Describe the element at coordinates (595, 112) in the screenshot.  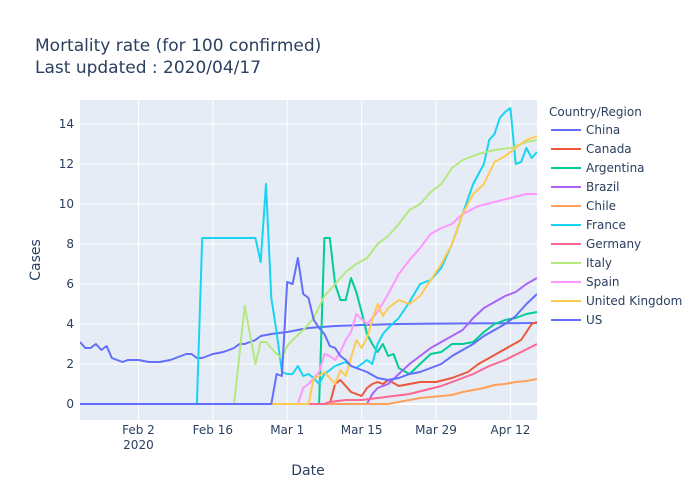
I see `legend-title: Country/Region` at that location.